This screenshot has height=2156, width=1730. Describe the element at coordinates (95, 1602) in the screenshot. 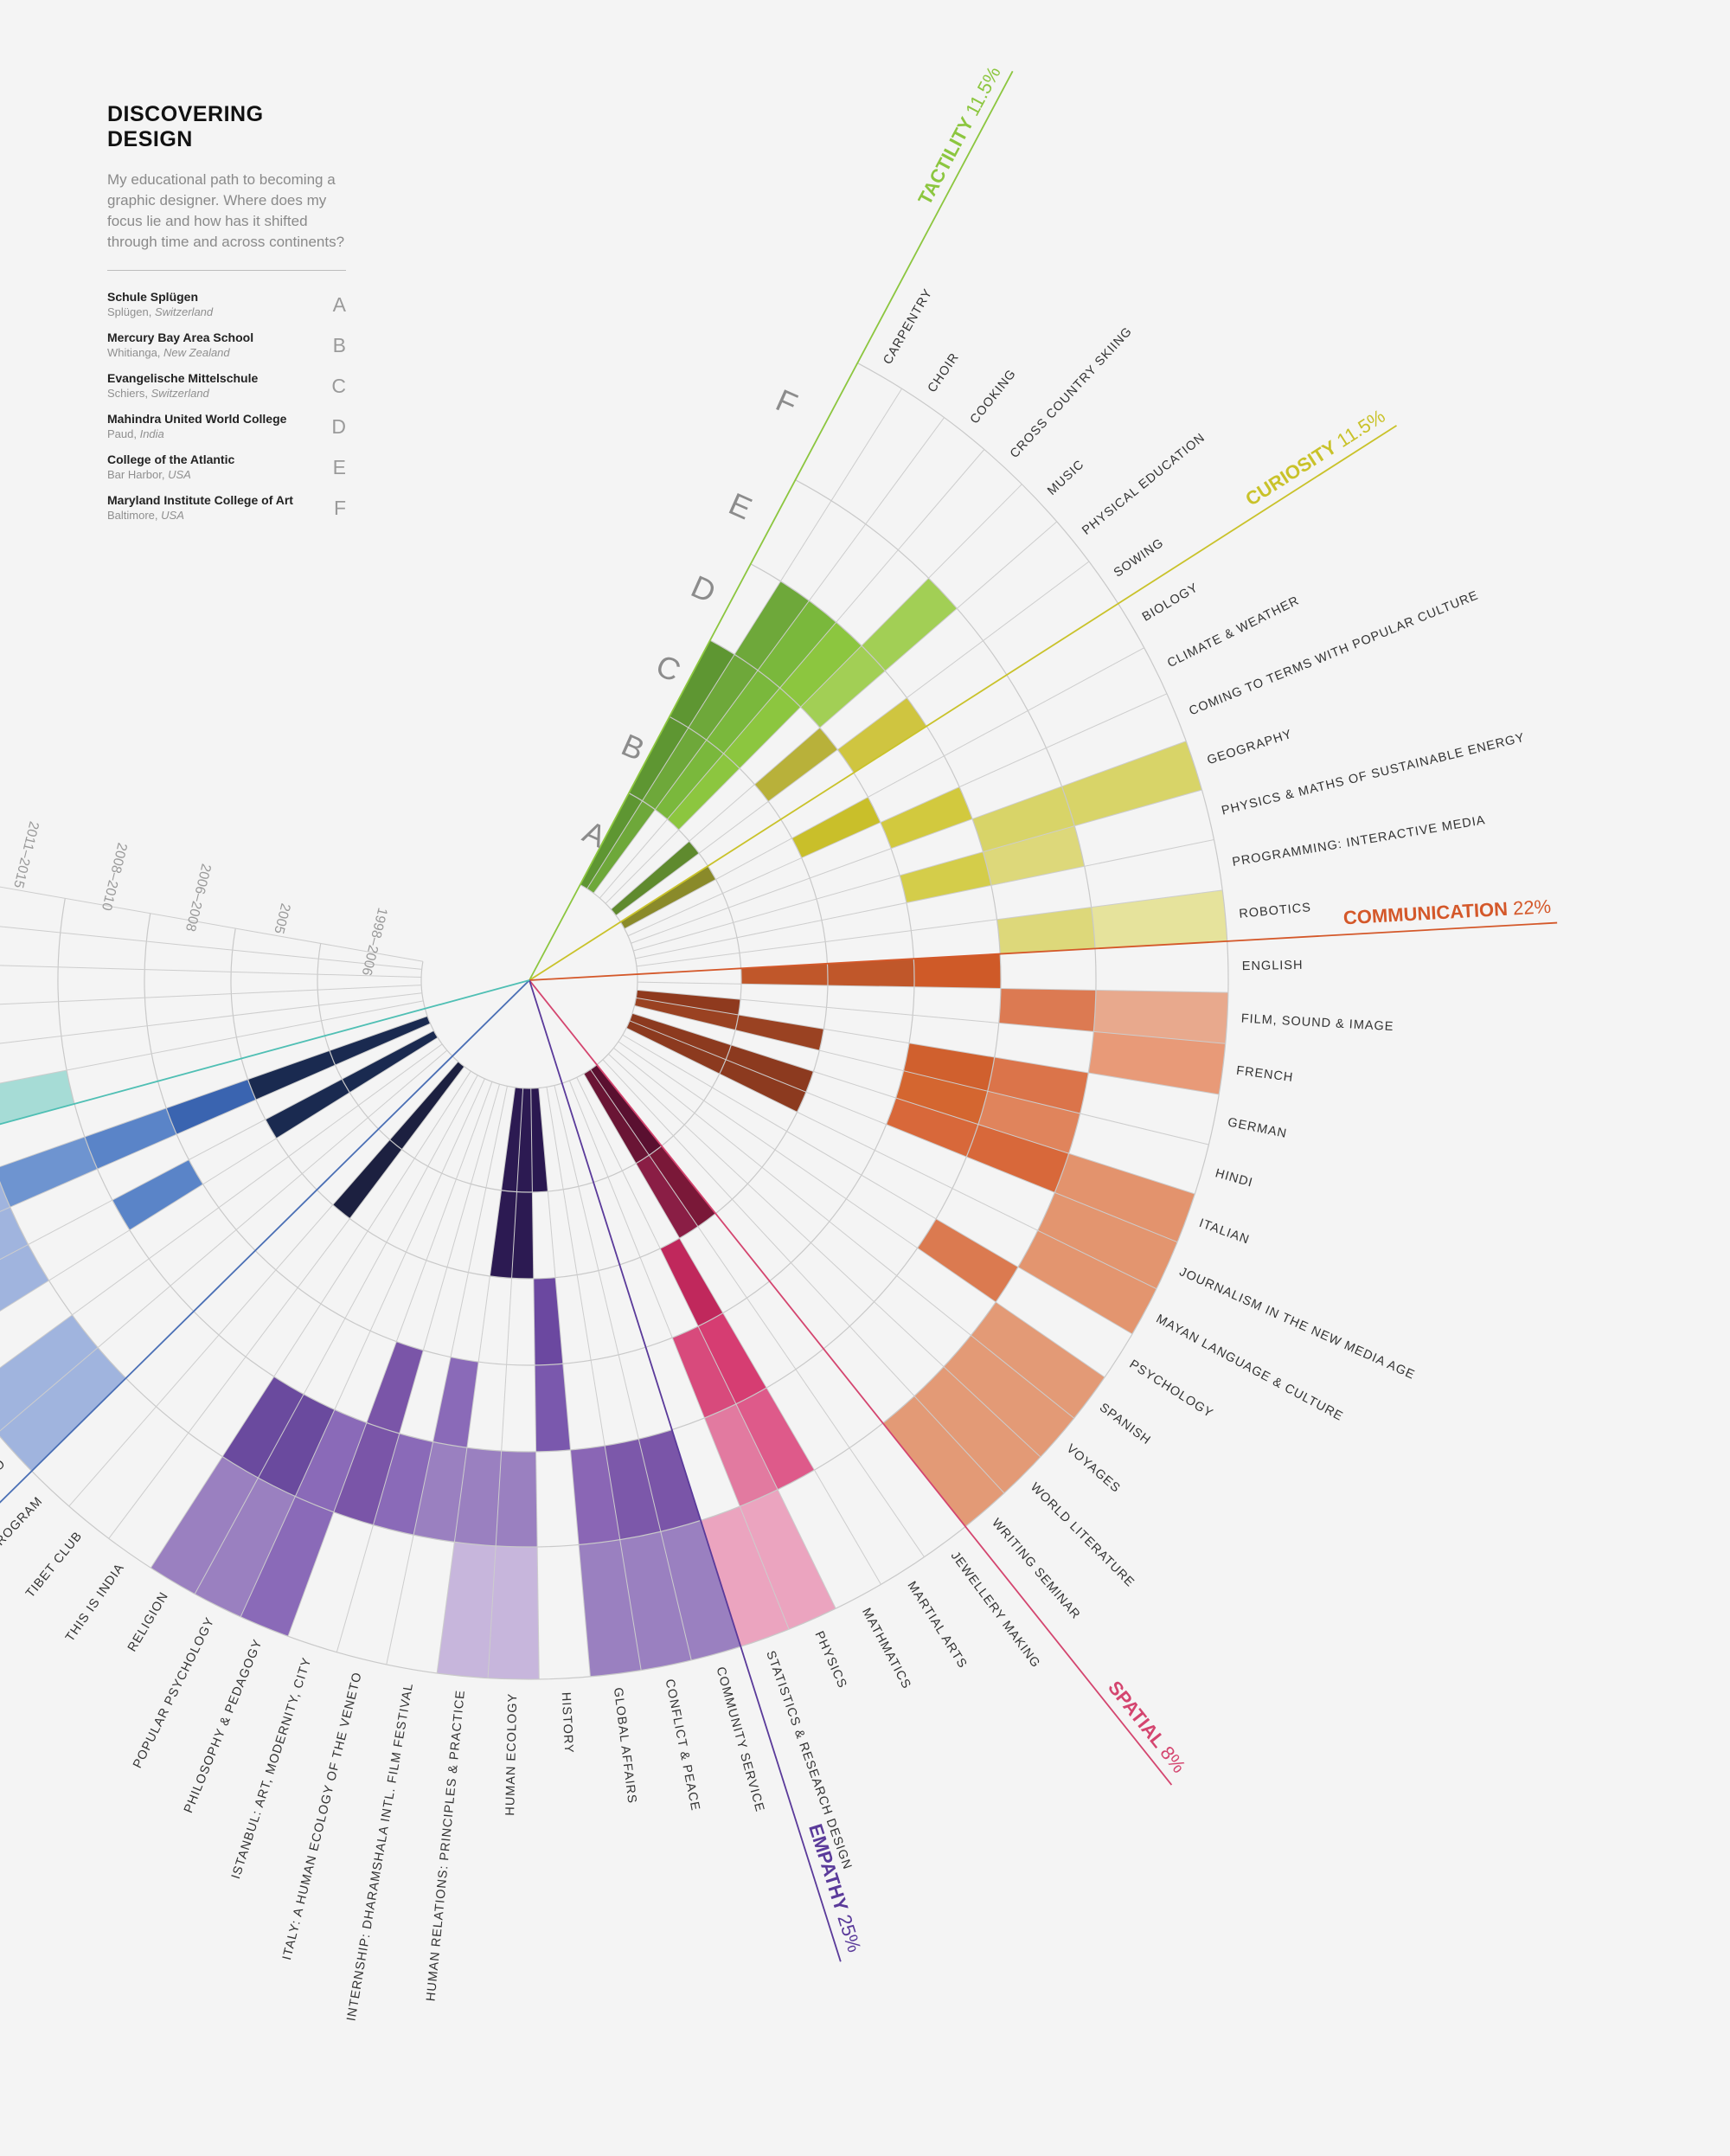

I see `subject-label: THIS IS INDIA` at that location.